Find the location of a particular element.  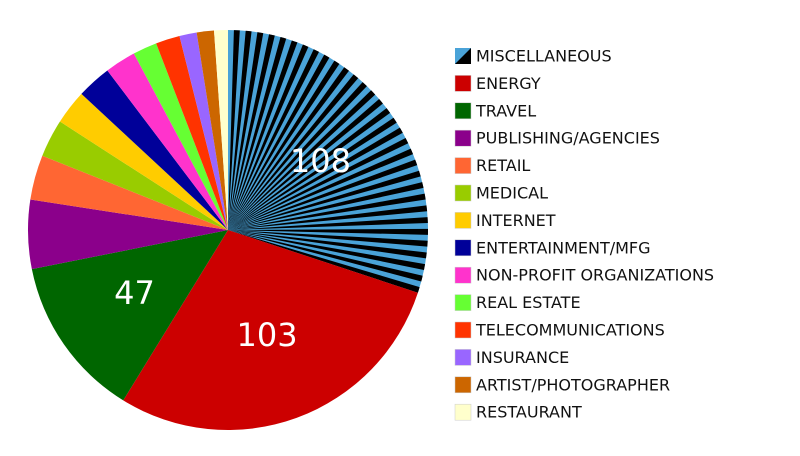

legend-label: TELECOMMUNICATIONS is located at coordinates (570, 330).